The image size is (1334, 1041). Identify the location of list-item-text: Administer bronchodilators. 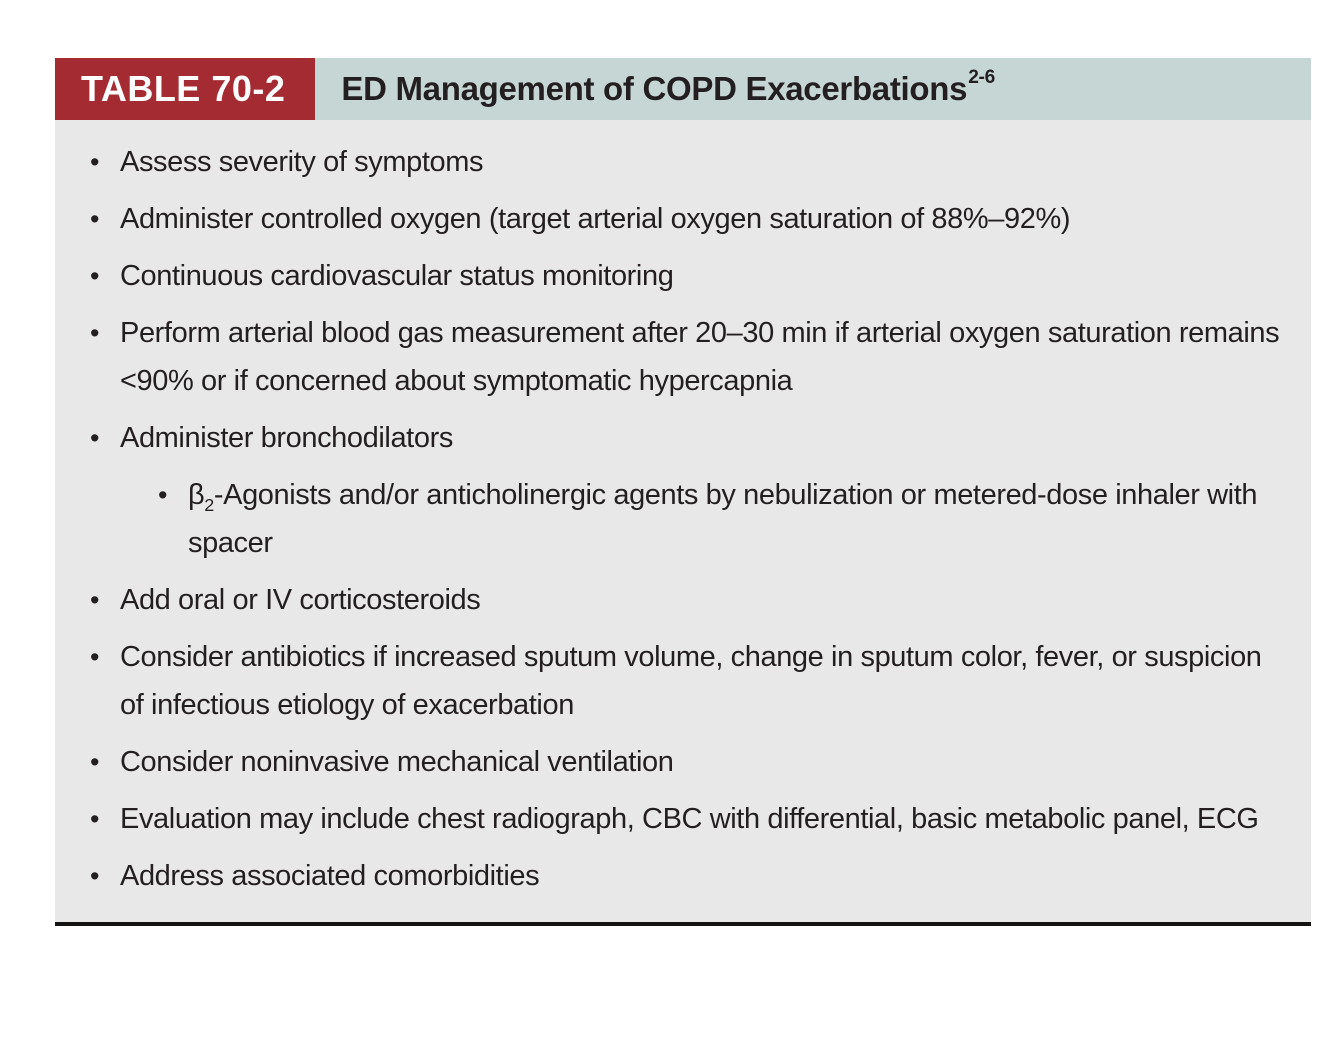
(286, 438).